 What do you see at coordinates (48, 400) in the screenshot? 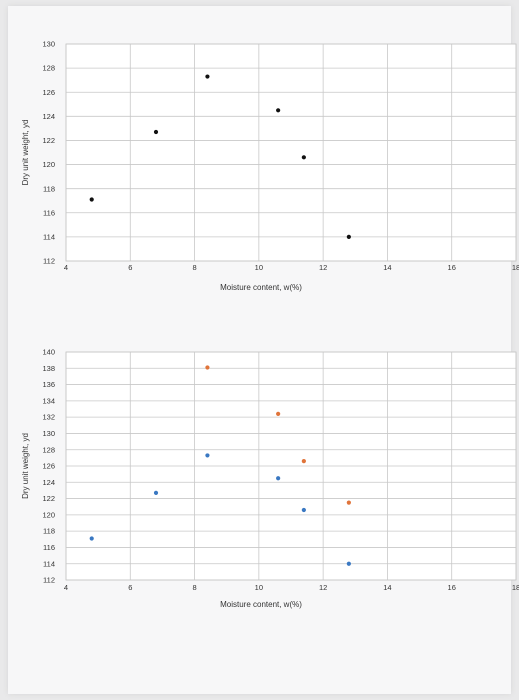
I see `y-tick-label: 134` at bounding box center [48, 400].